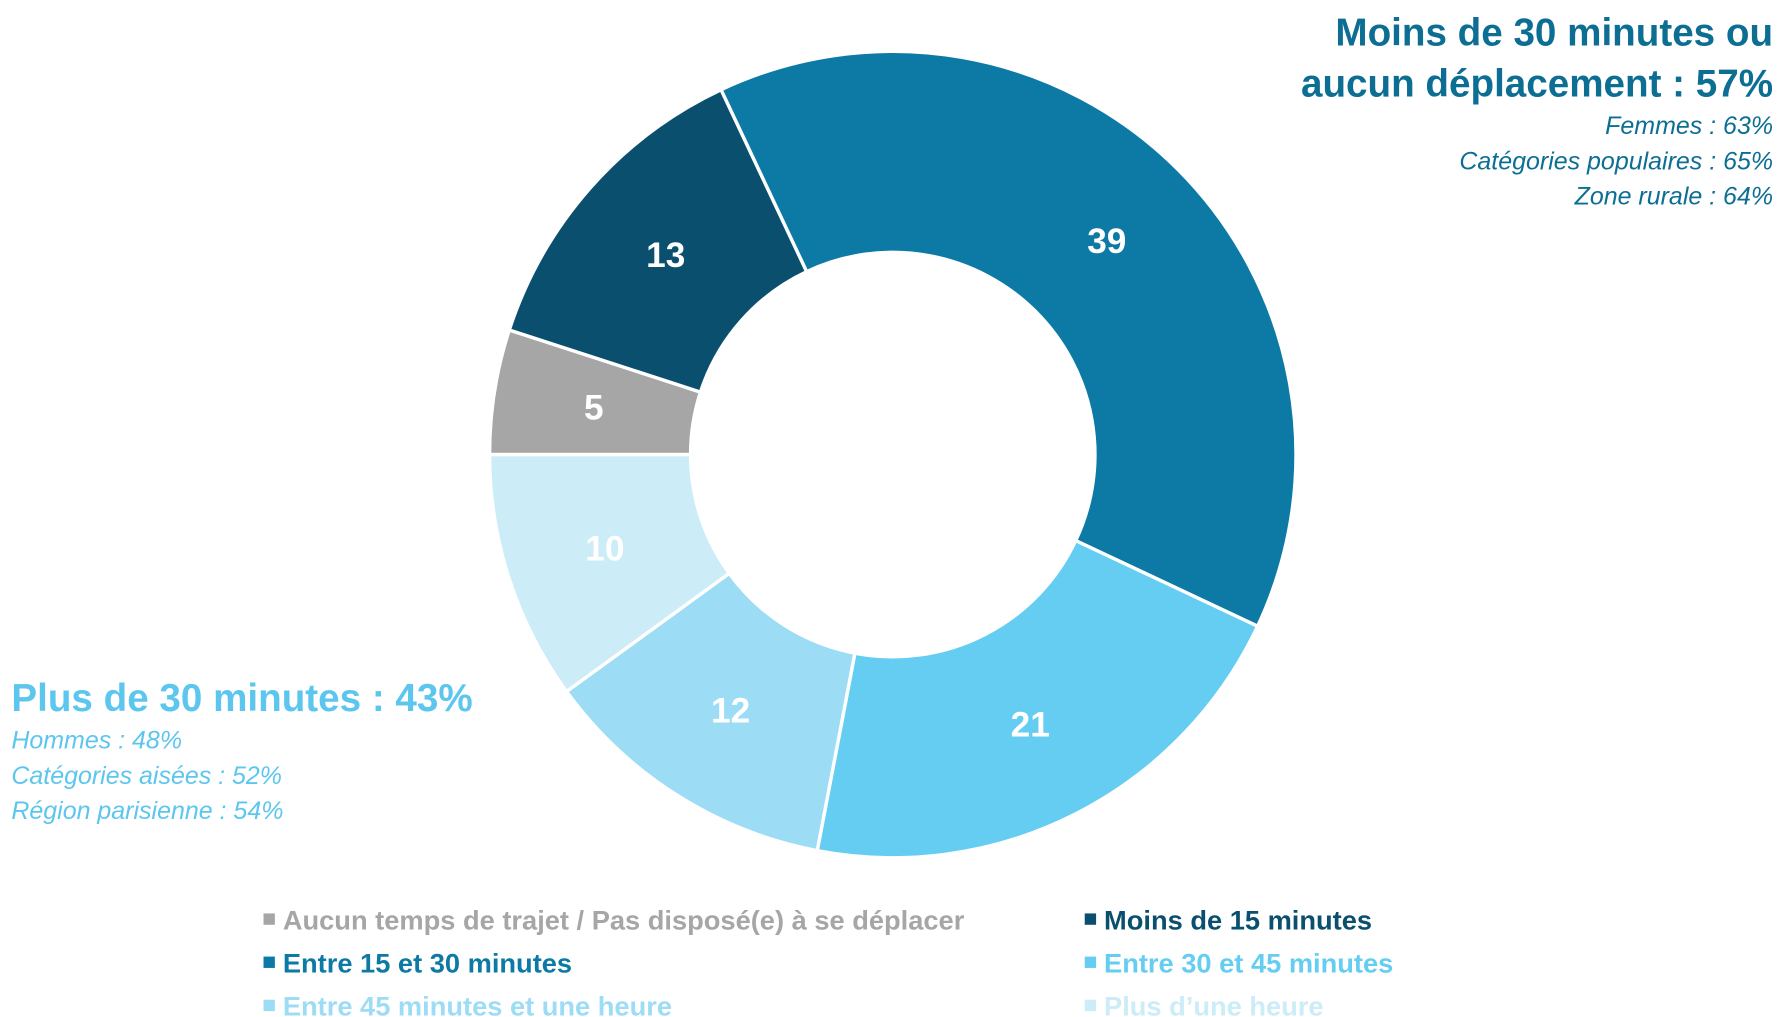  What do you see at coordinates (1616, 161) in the screenshot?
I see `annotation-line: Catégories populaires : 65%` at bounding box center [1616, 161].